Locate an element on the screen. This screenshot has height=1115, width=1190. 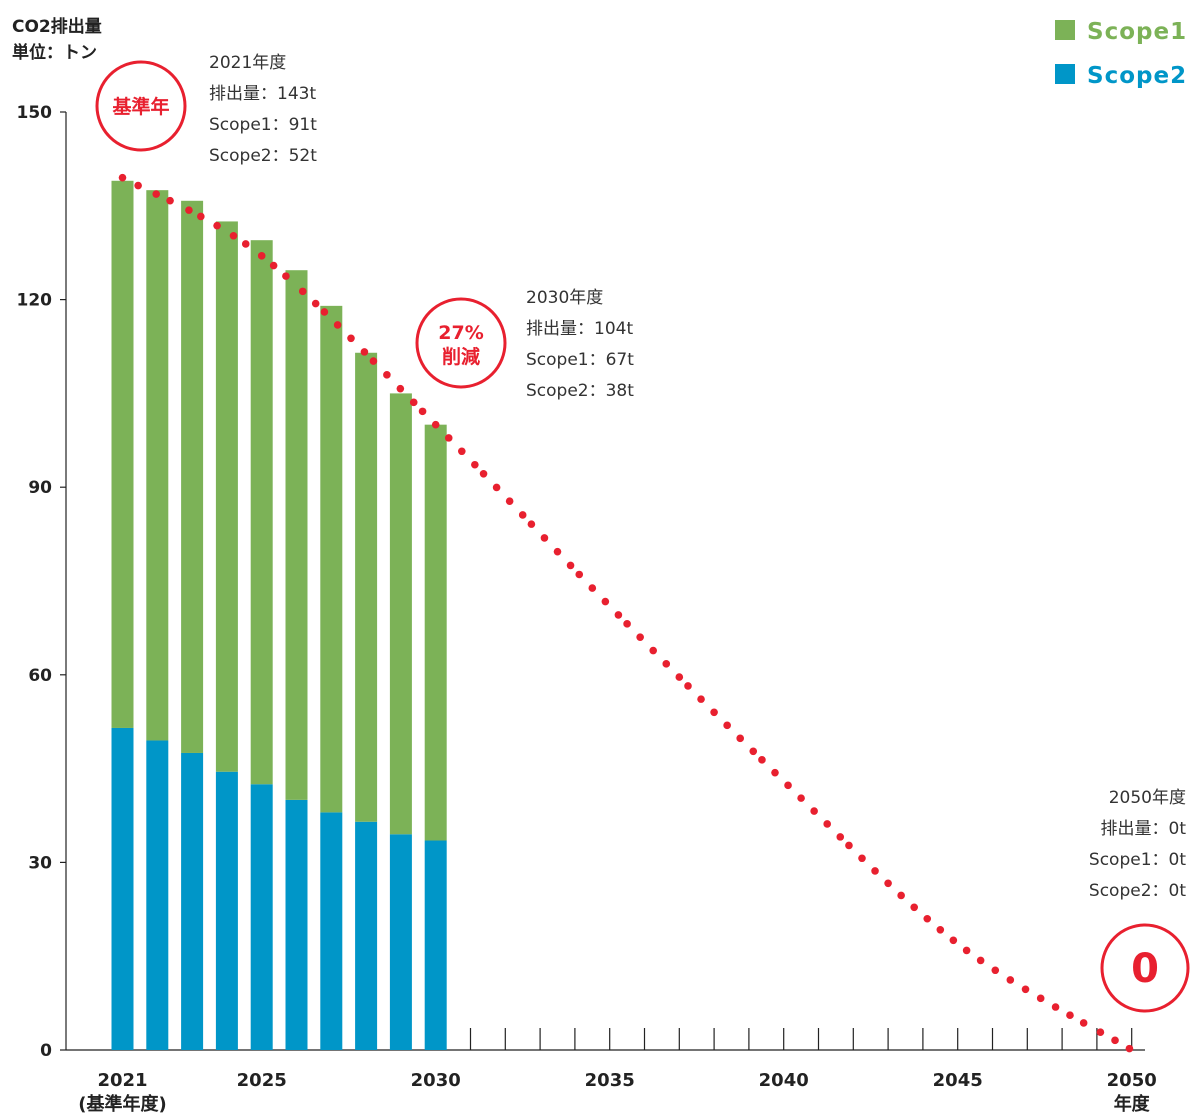
bar-scope2-2028 is located at coordinates (366, 935).